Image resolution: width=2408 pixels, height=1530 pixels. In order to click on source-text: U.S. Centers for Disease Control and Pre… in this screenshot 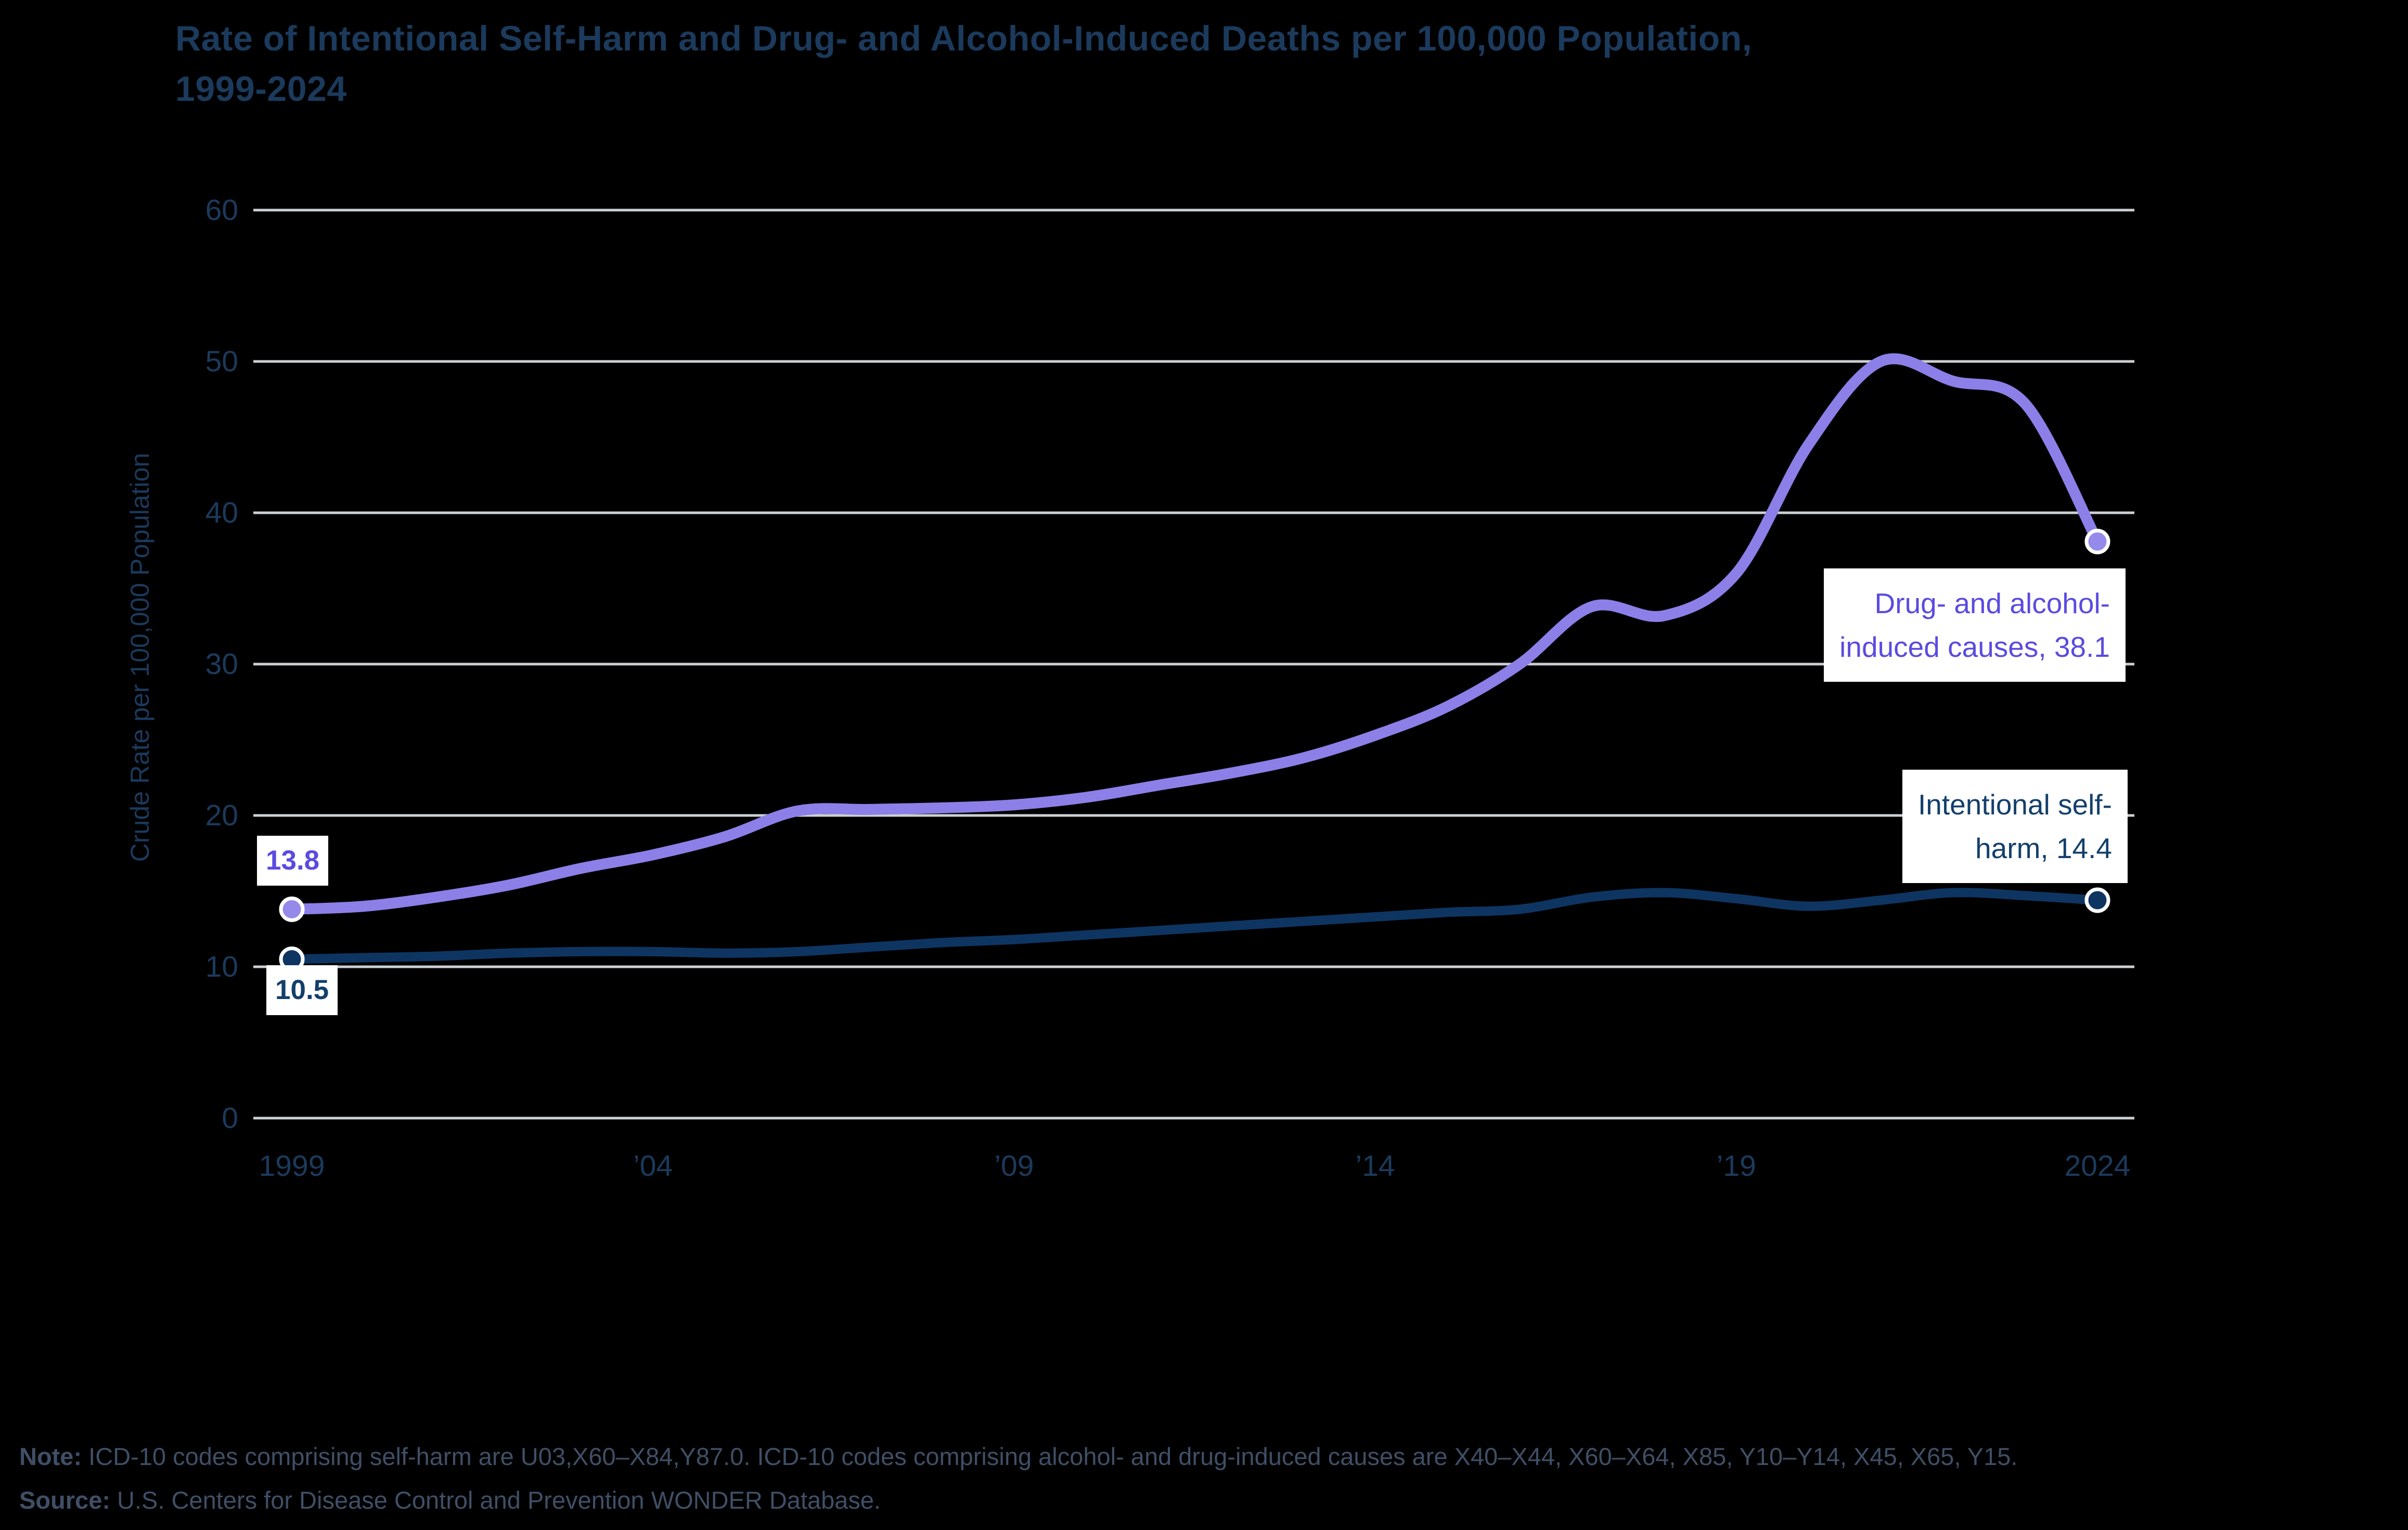, I will do `click(495, 1500)`.